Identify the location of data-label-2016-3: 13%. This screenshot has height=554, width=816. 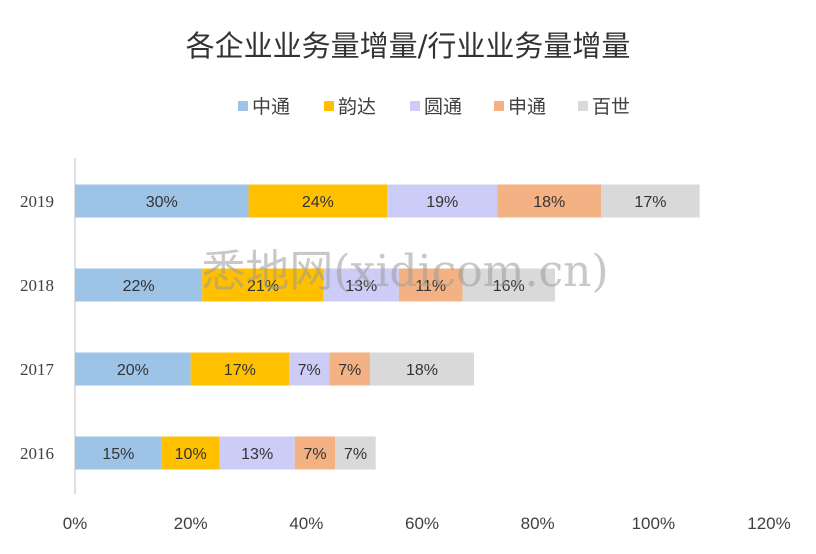
(257, 454).